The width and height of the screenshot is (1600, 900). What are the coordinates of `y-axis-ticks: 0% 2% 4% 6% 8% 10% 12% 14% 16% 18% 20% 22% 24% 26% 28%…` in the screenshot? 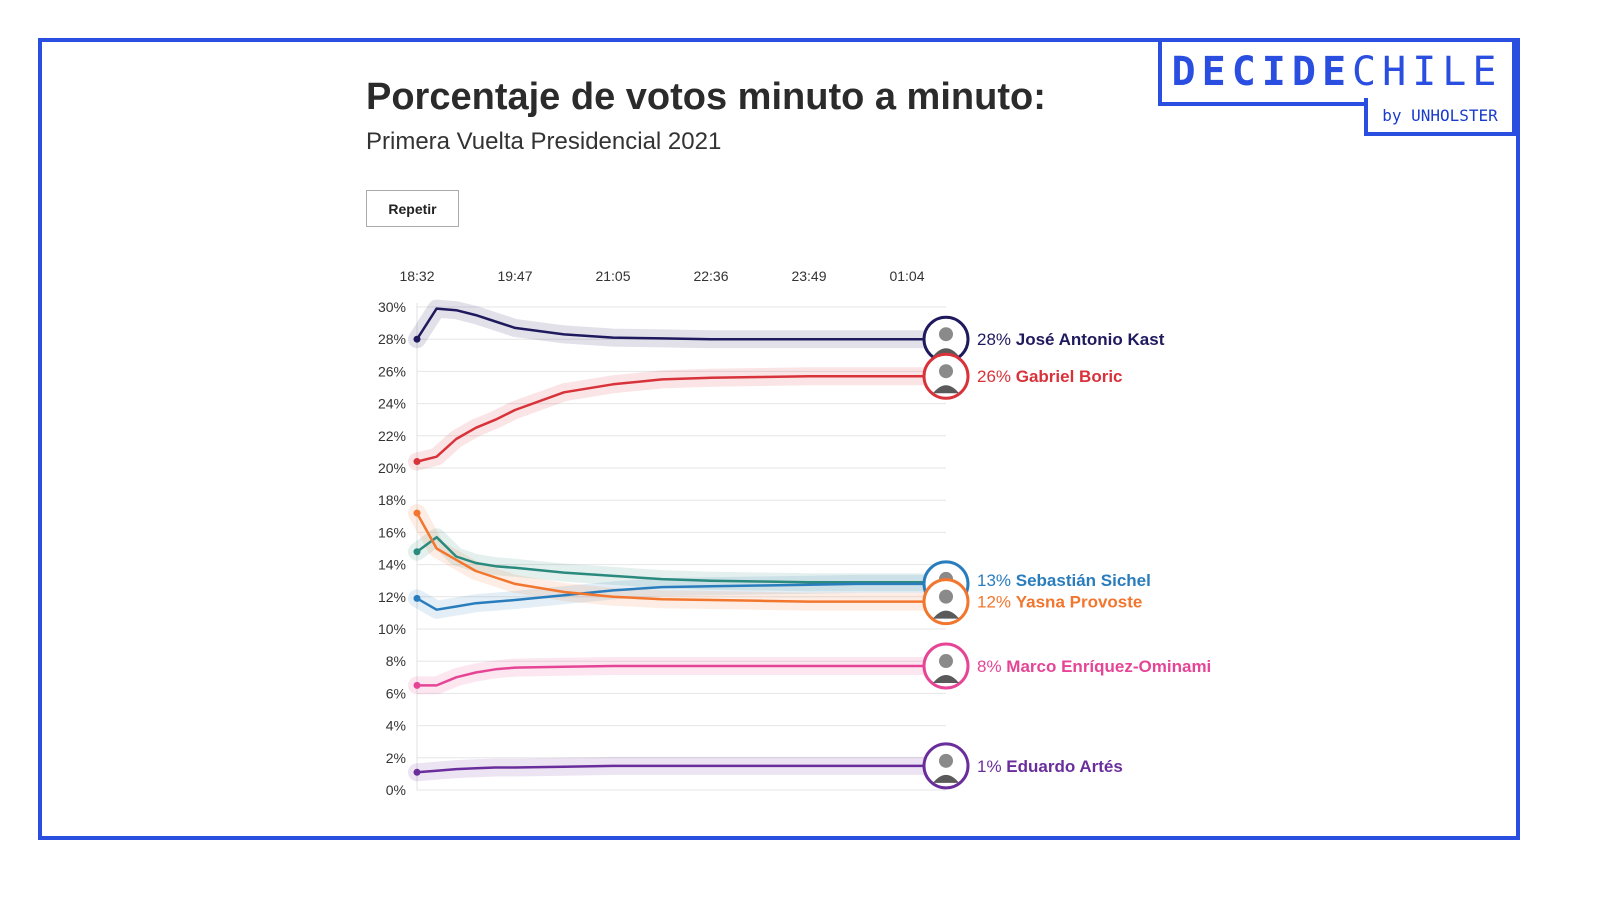 It's located at (392, 548).